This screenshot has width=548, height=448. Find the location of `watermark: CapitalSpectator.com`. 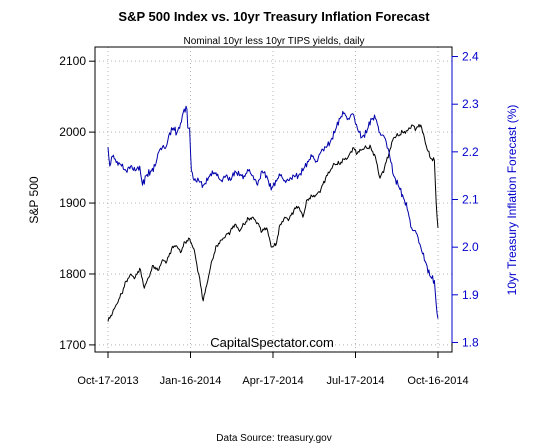

watermark: CapitalSpectator.com is located at coordinates (272, 342).